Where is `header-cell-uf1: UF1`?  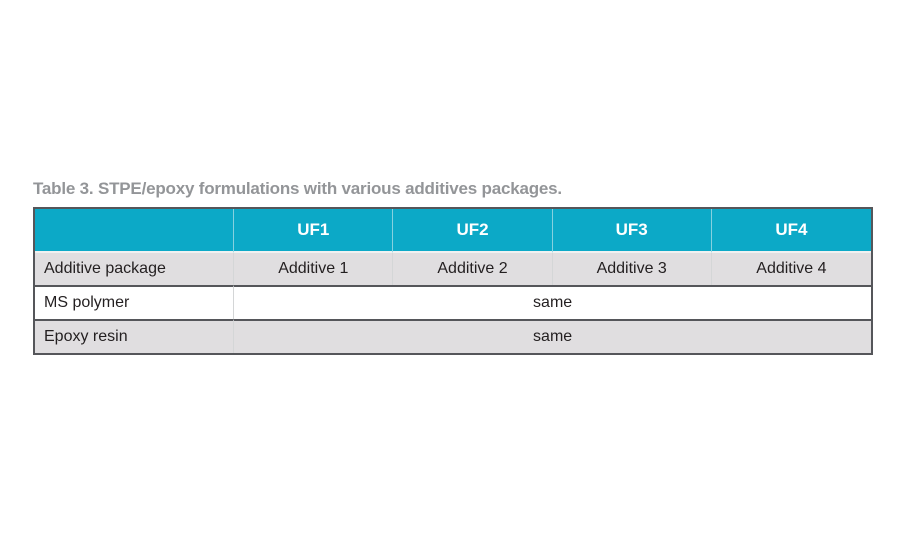 header-cell-uf1: UF1 is located at coordinates (314, 231).